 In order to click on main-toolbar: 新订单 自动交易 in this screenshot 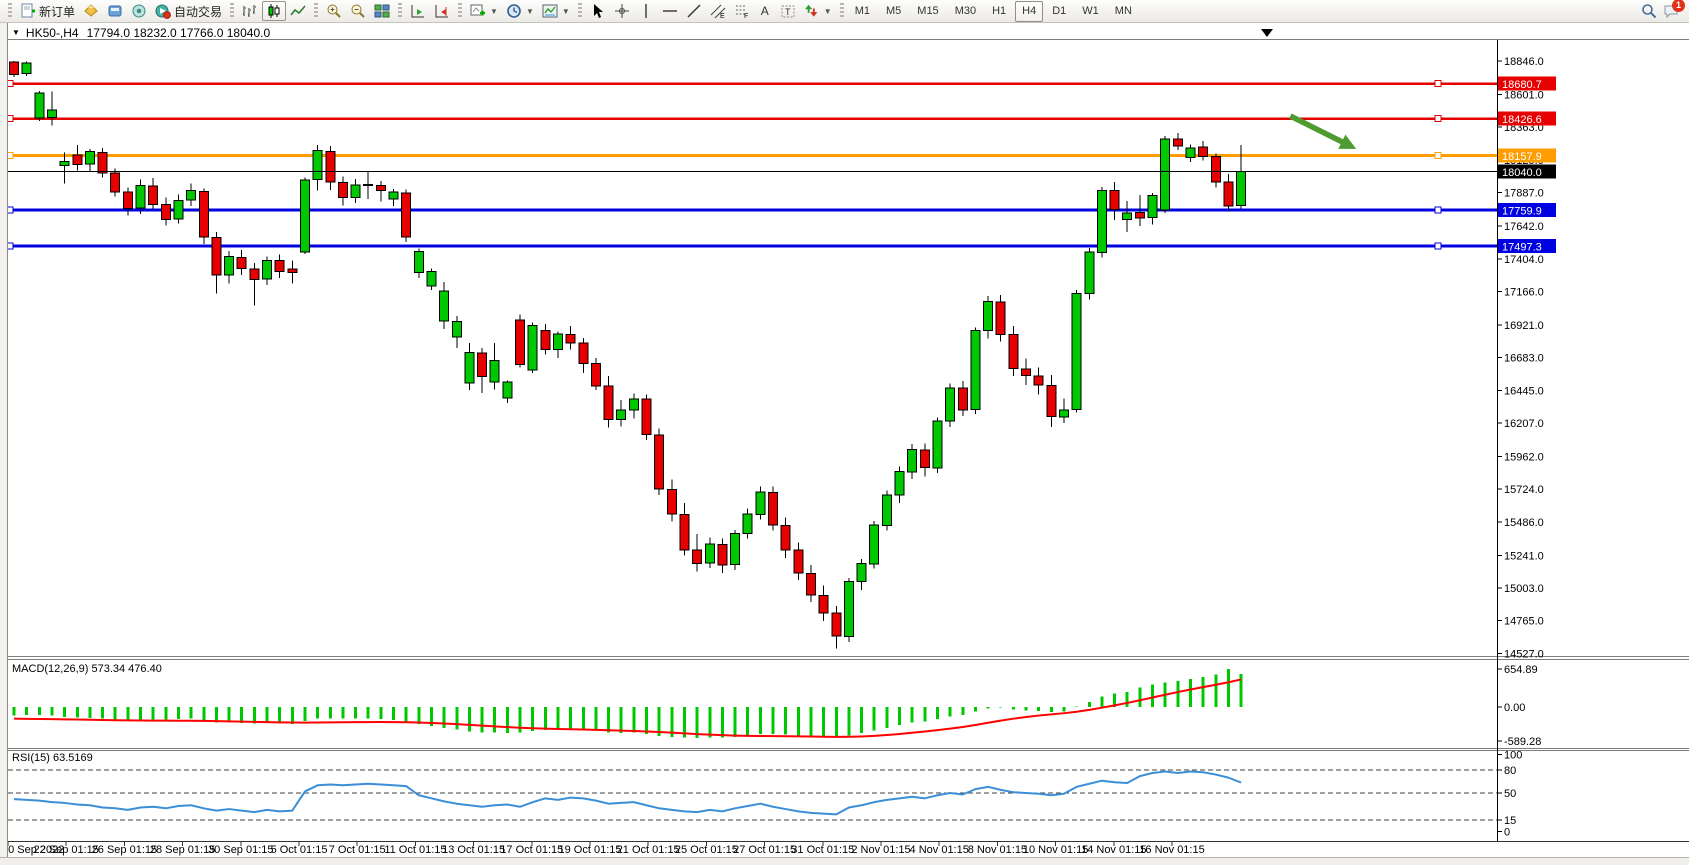, I will do `click(844, 11)`.